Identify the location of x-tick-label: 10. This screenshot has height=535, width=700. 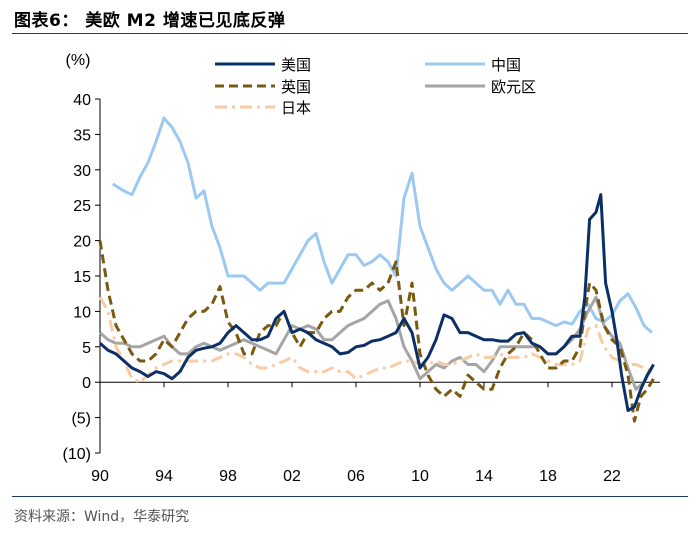
(420, 476).